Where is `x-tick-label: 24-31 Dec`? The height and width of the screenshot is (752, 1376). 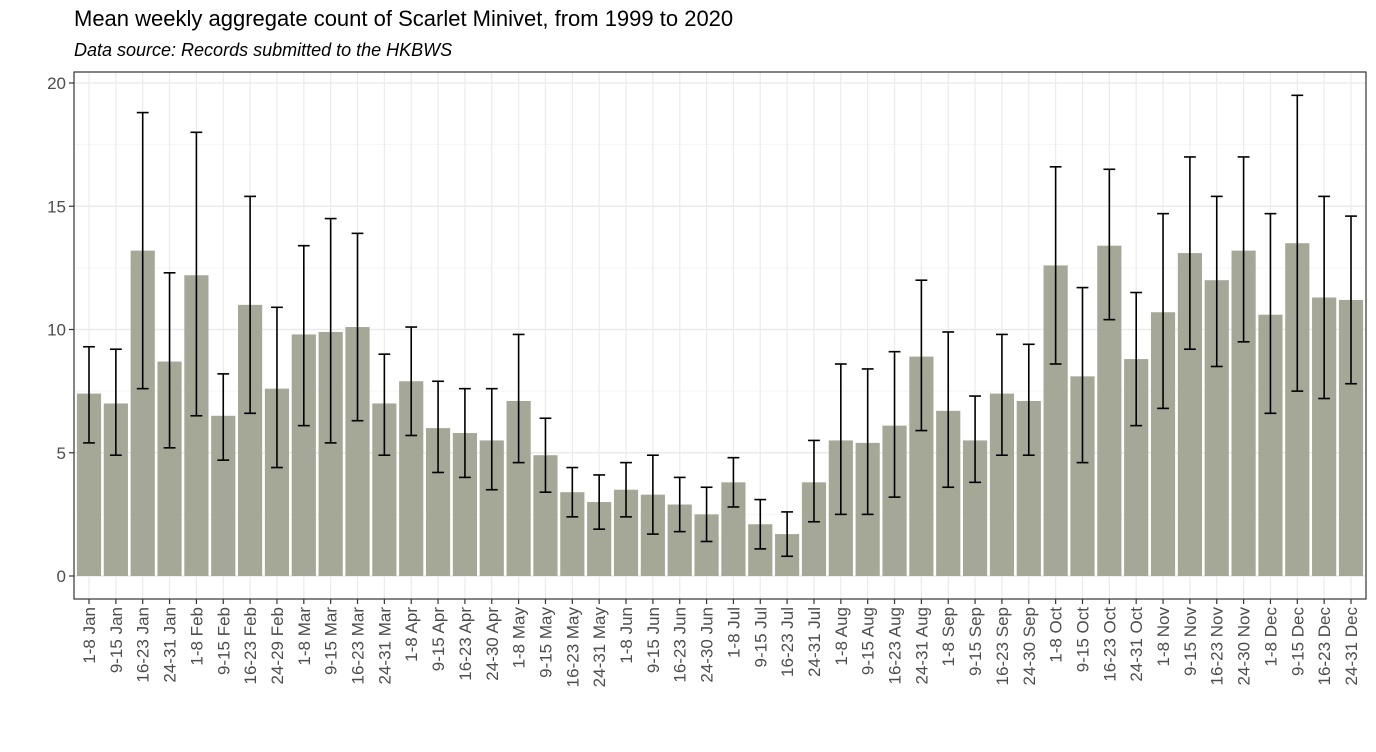
x-tick-label: 24-31 Dec is located at coordinates (1351, 646).